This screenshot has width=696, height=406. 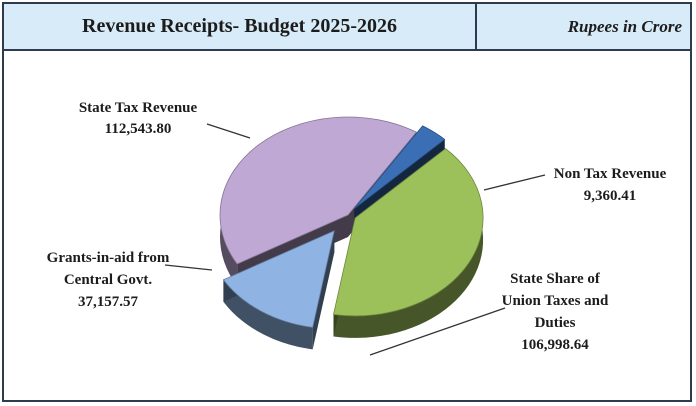 What do you see at coordinates (108, 258) in the screenshot?
I see `label-grants-line1: Grants-in-aid from` at bounding box center [108, 258].